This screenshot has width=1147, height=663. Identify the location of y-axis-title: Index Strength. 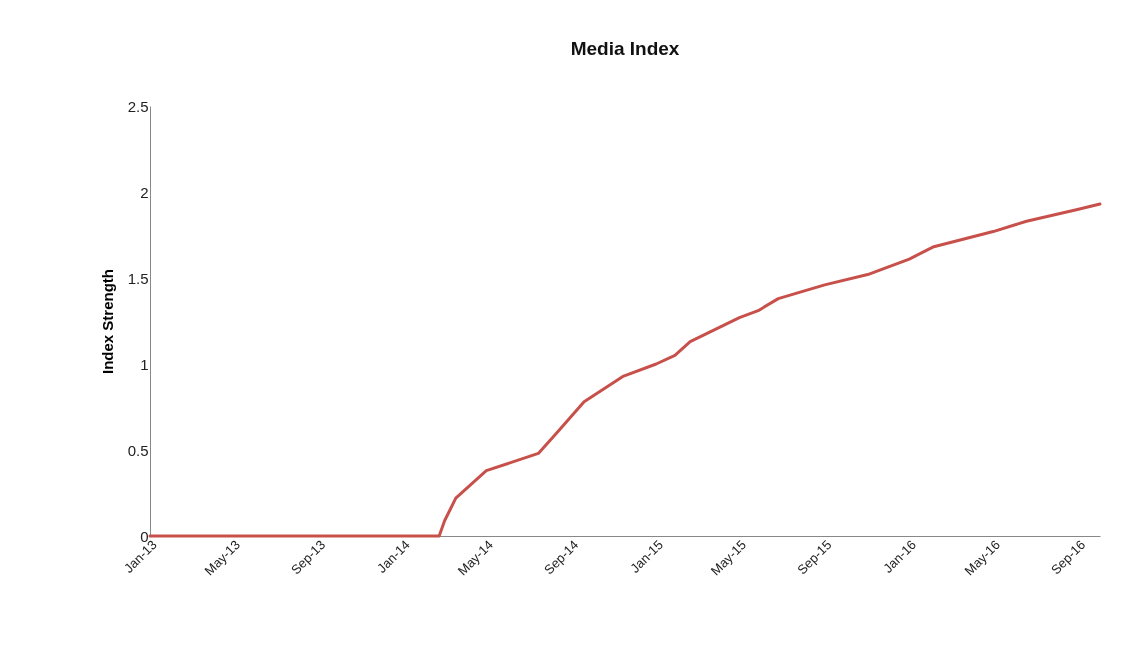
(107, 321).